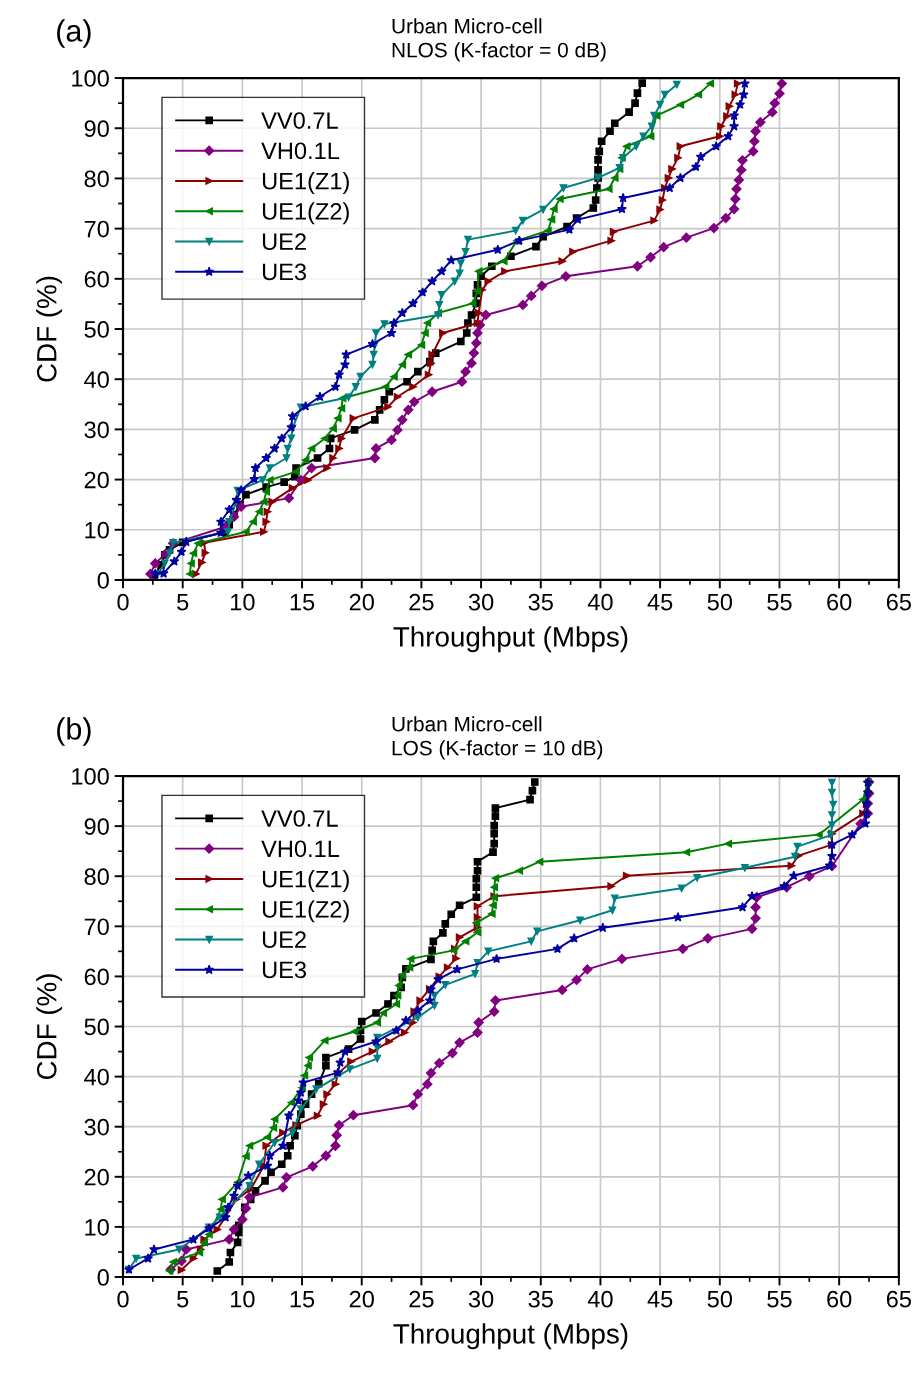 The height and width of the screenshot is (1374, 920). What do you see at coordinates (497, 738) in the screenshot?
I see `chart-subtitle: Urban Micro-cell LOS (K-factor = 10 dB)` at bounding box center [497, 738].